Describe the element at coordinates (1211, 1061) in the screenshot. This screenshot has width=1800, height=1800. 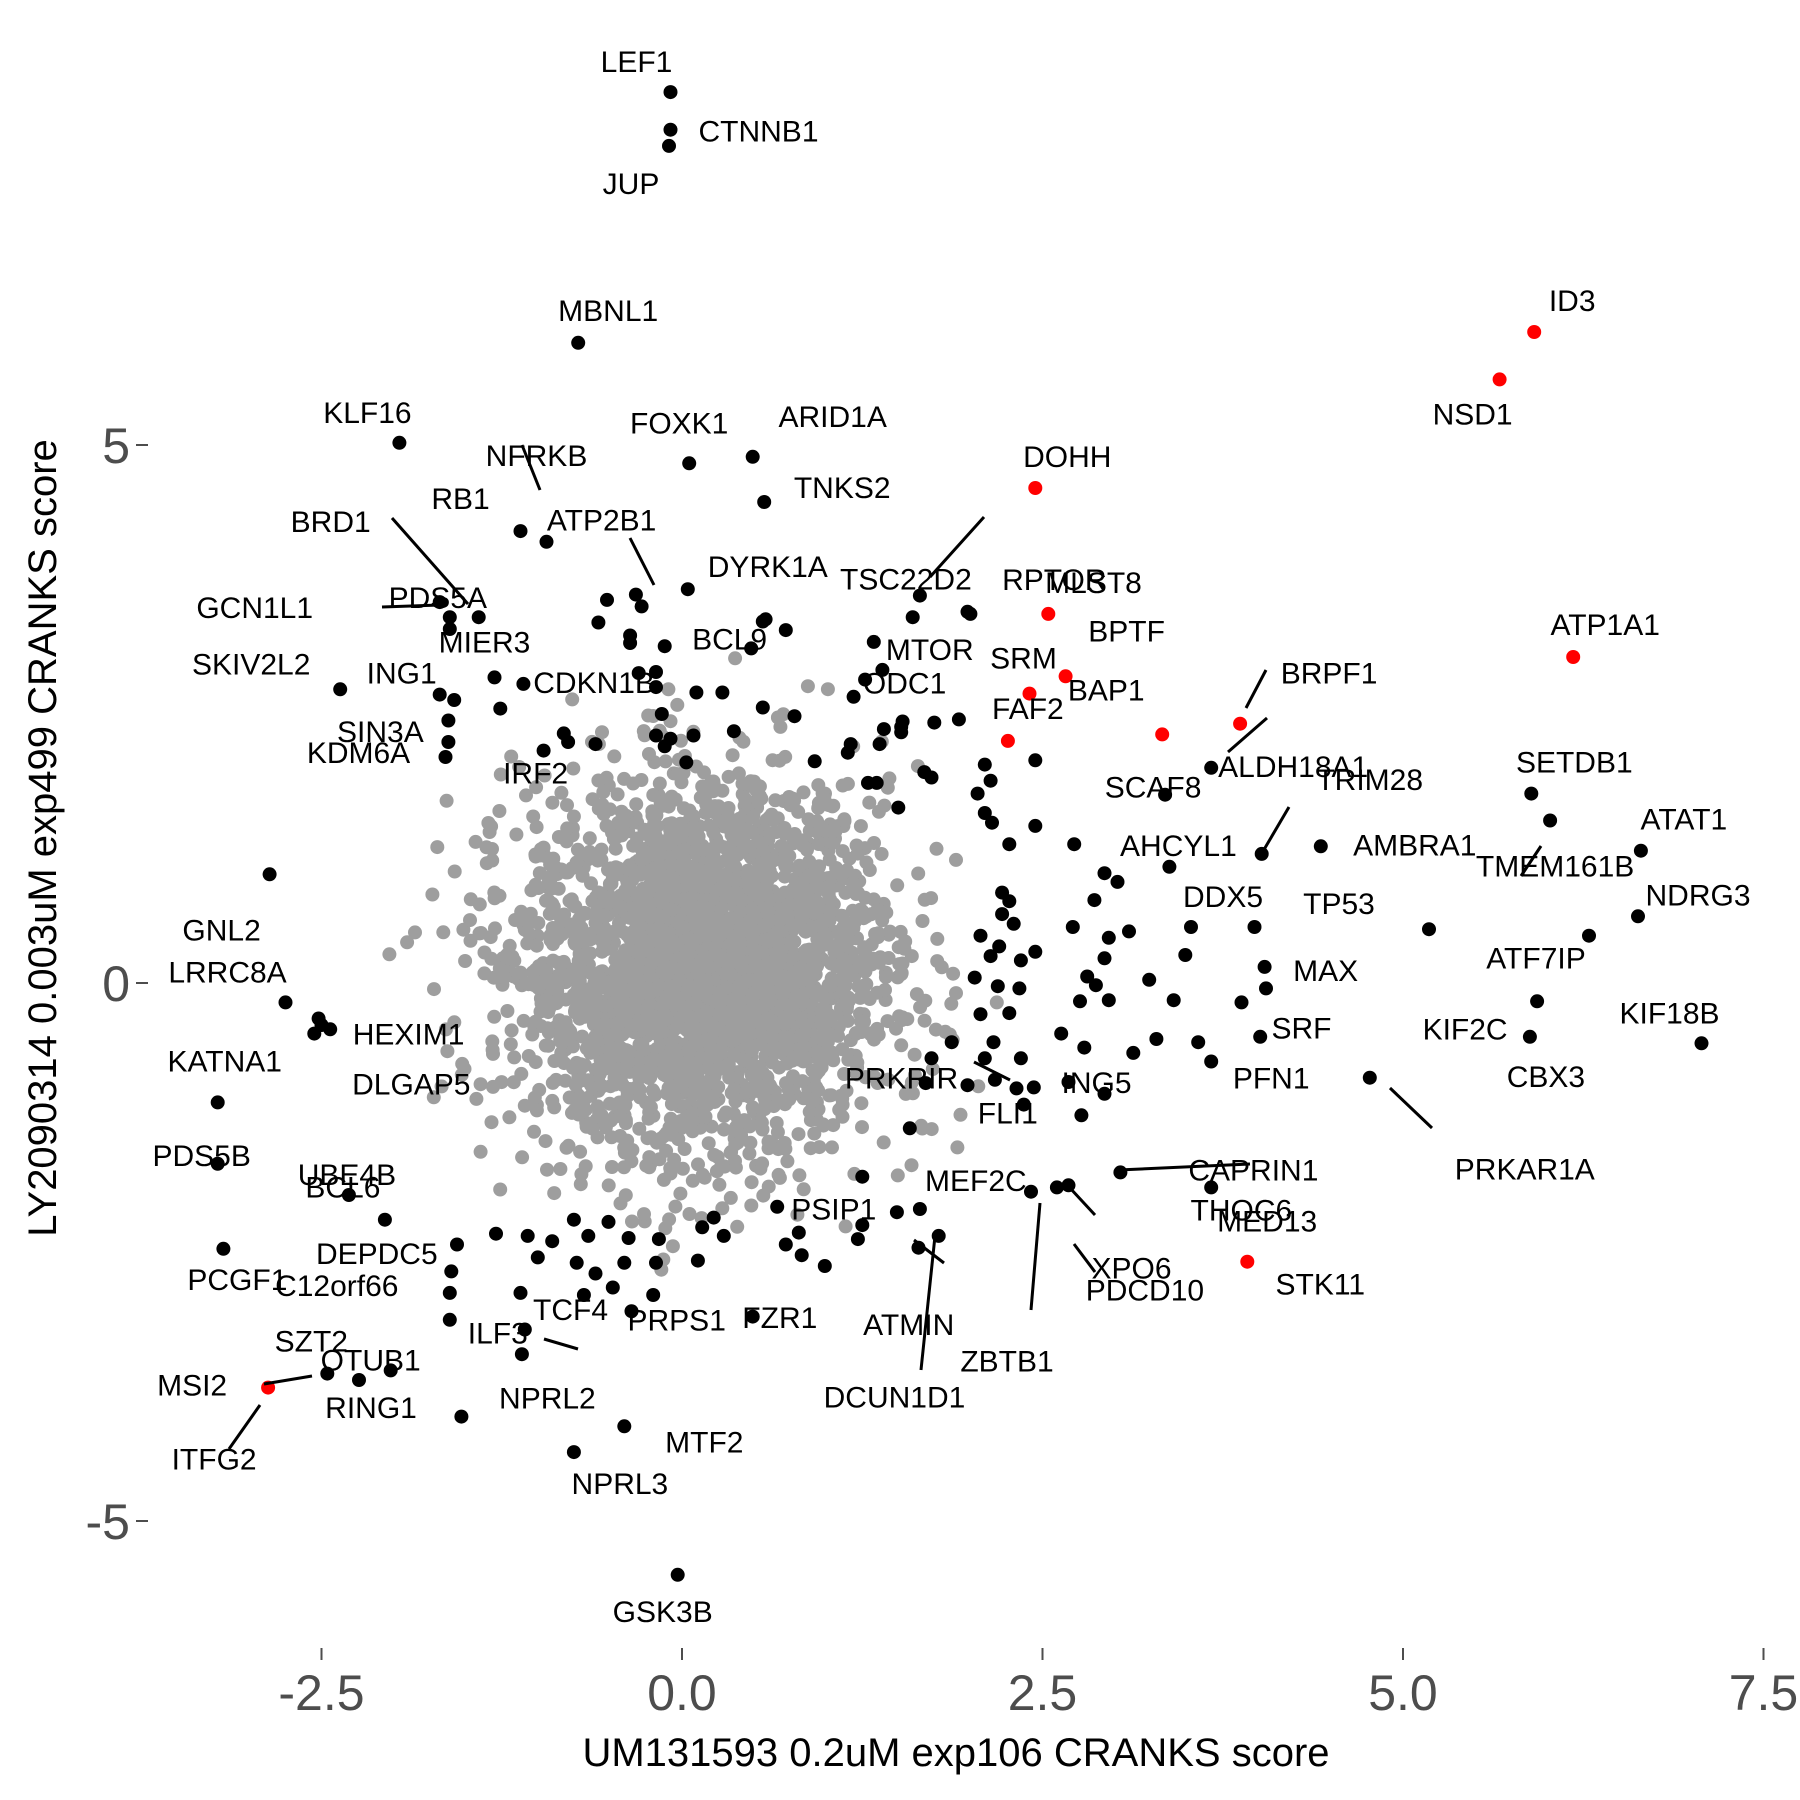
I see `point-pfn1` at that location.